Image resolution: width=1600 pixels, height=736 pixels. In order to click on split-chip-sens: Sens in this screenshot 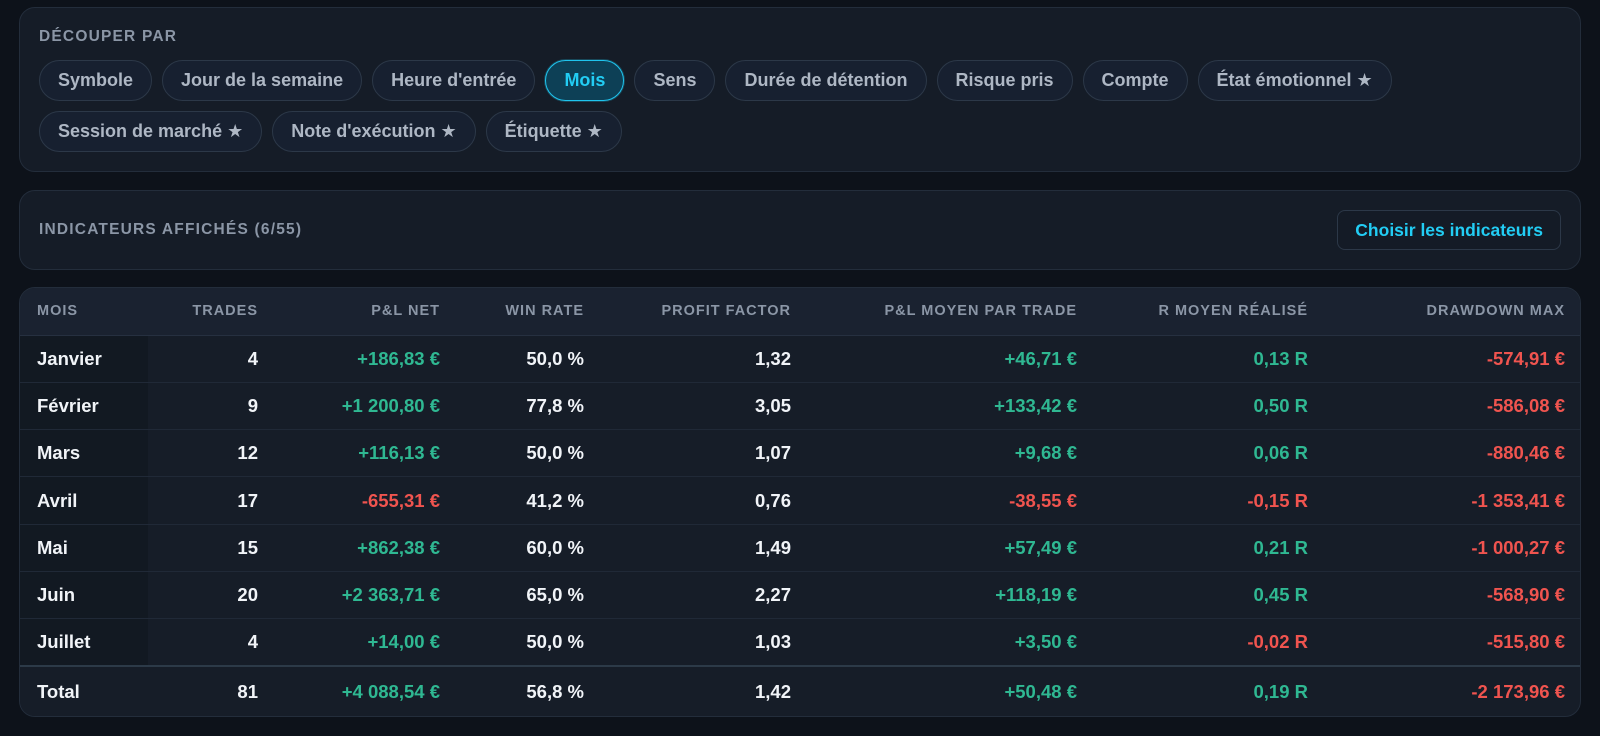, I will do `click(675, 80)`.